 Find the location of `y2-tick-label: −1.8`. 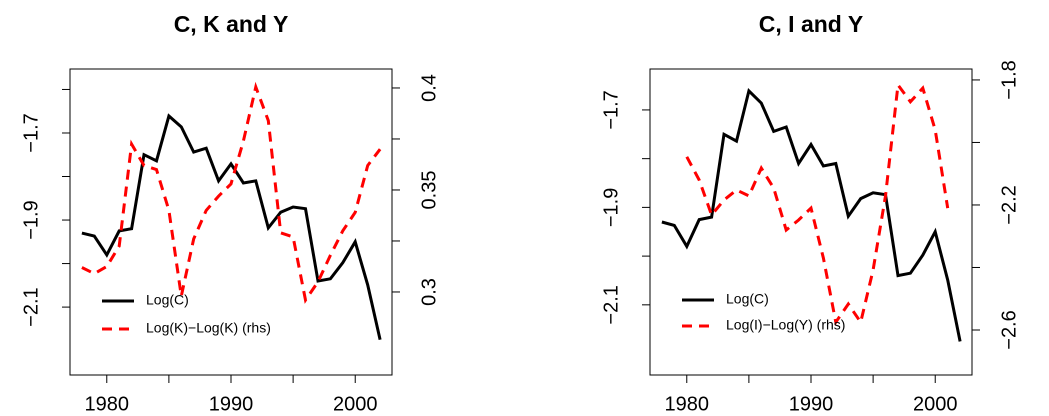

y2-tick-label: −1.8 is located at coordinates (1009, 79).